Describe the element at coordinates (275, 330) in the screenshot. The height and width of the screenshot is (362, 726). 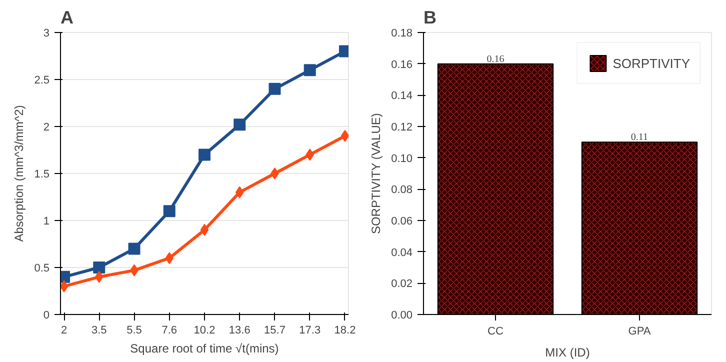
I see `x-tick-label: 15.7` at that location.